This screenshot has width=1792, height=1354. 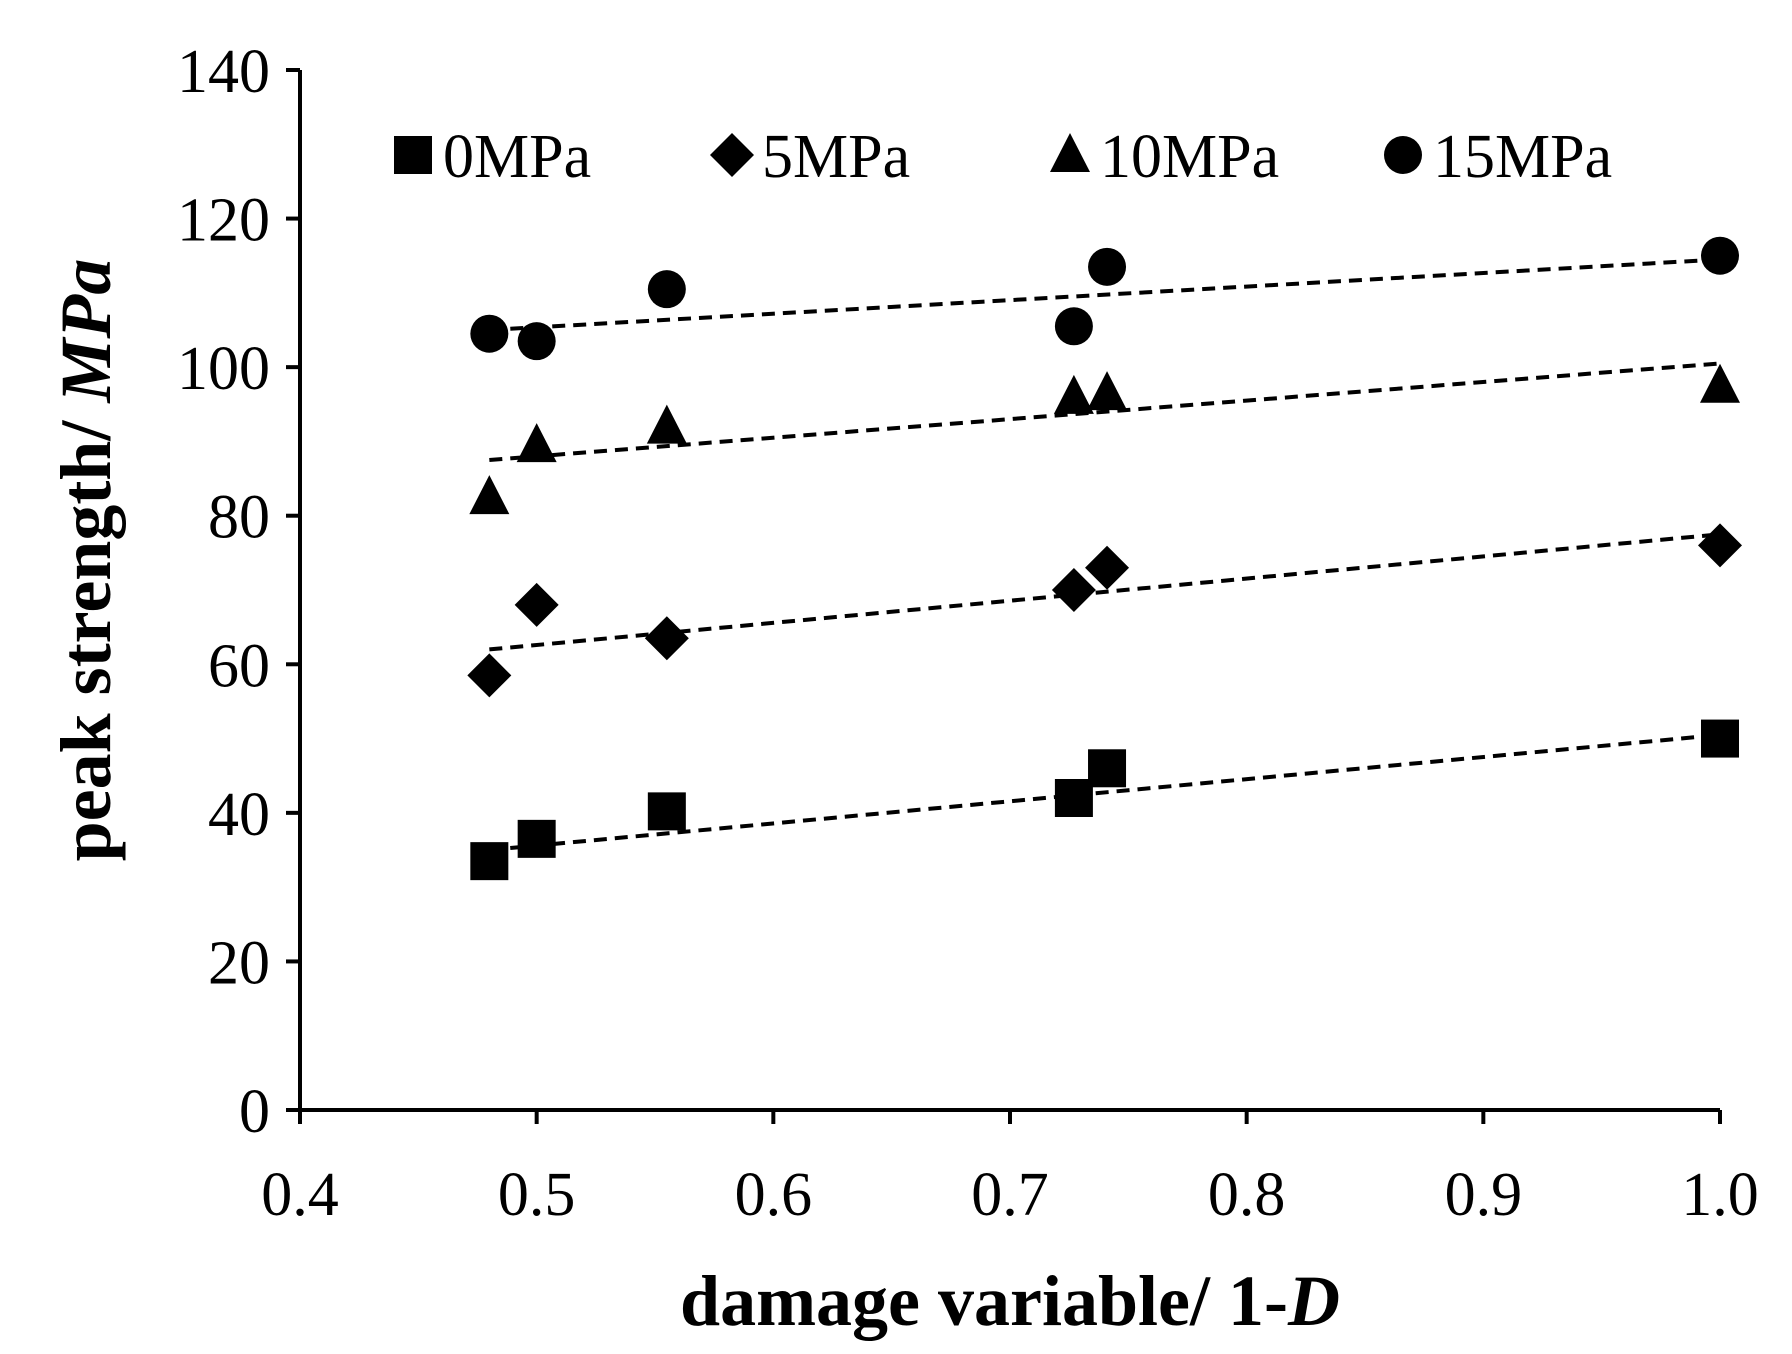 What do you see at coordinates (1010, 1195) in the screenshot?
I see `x-tick-label: 0.7` at bounding box center [1010, 1195].